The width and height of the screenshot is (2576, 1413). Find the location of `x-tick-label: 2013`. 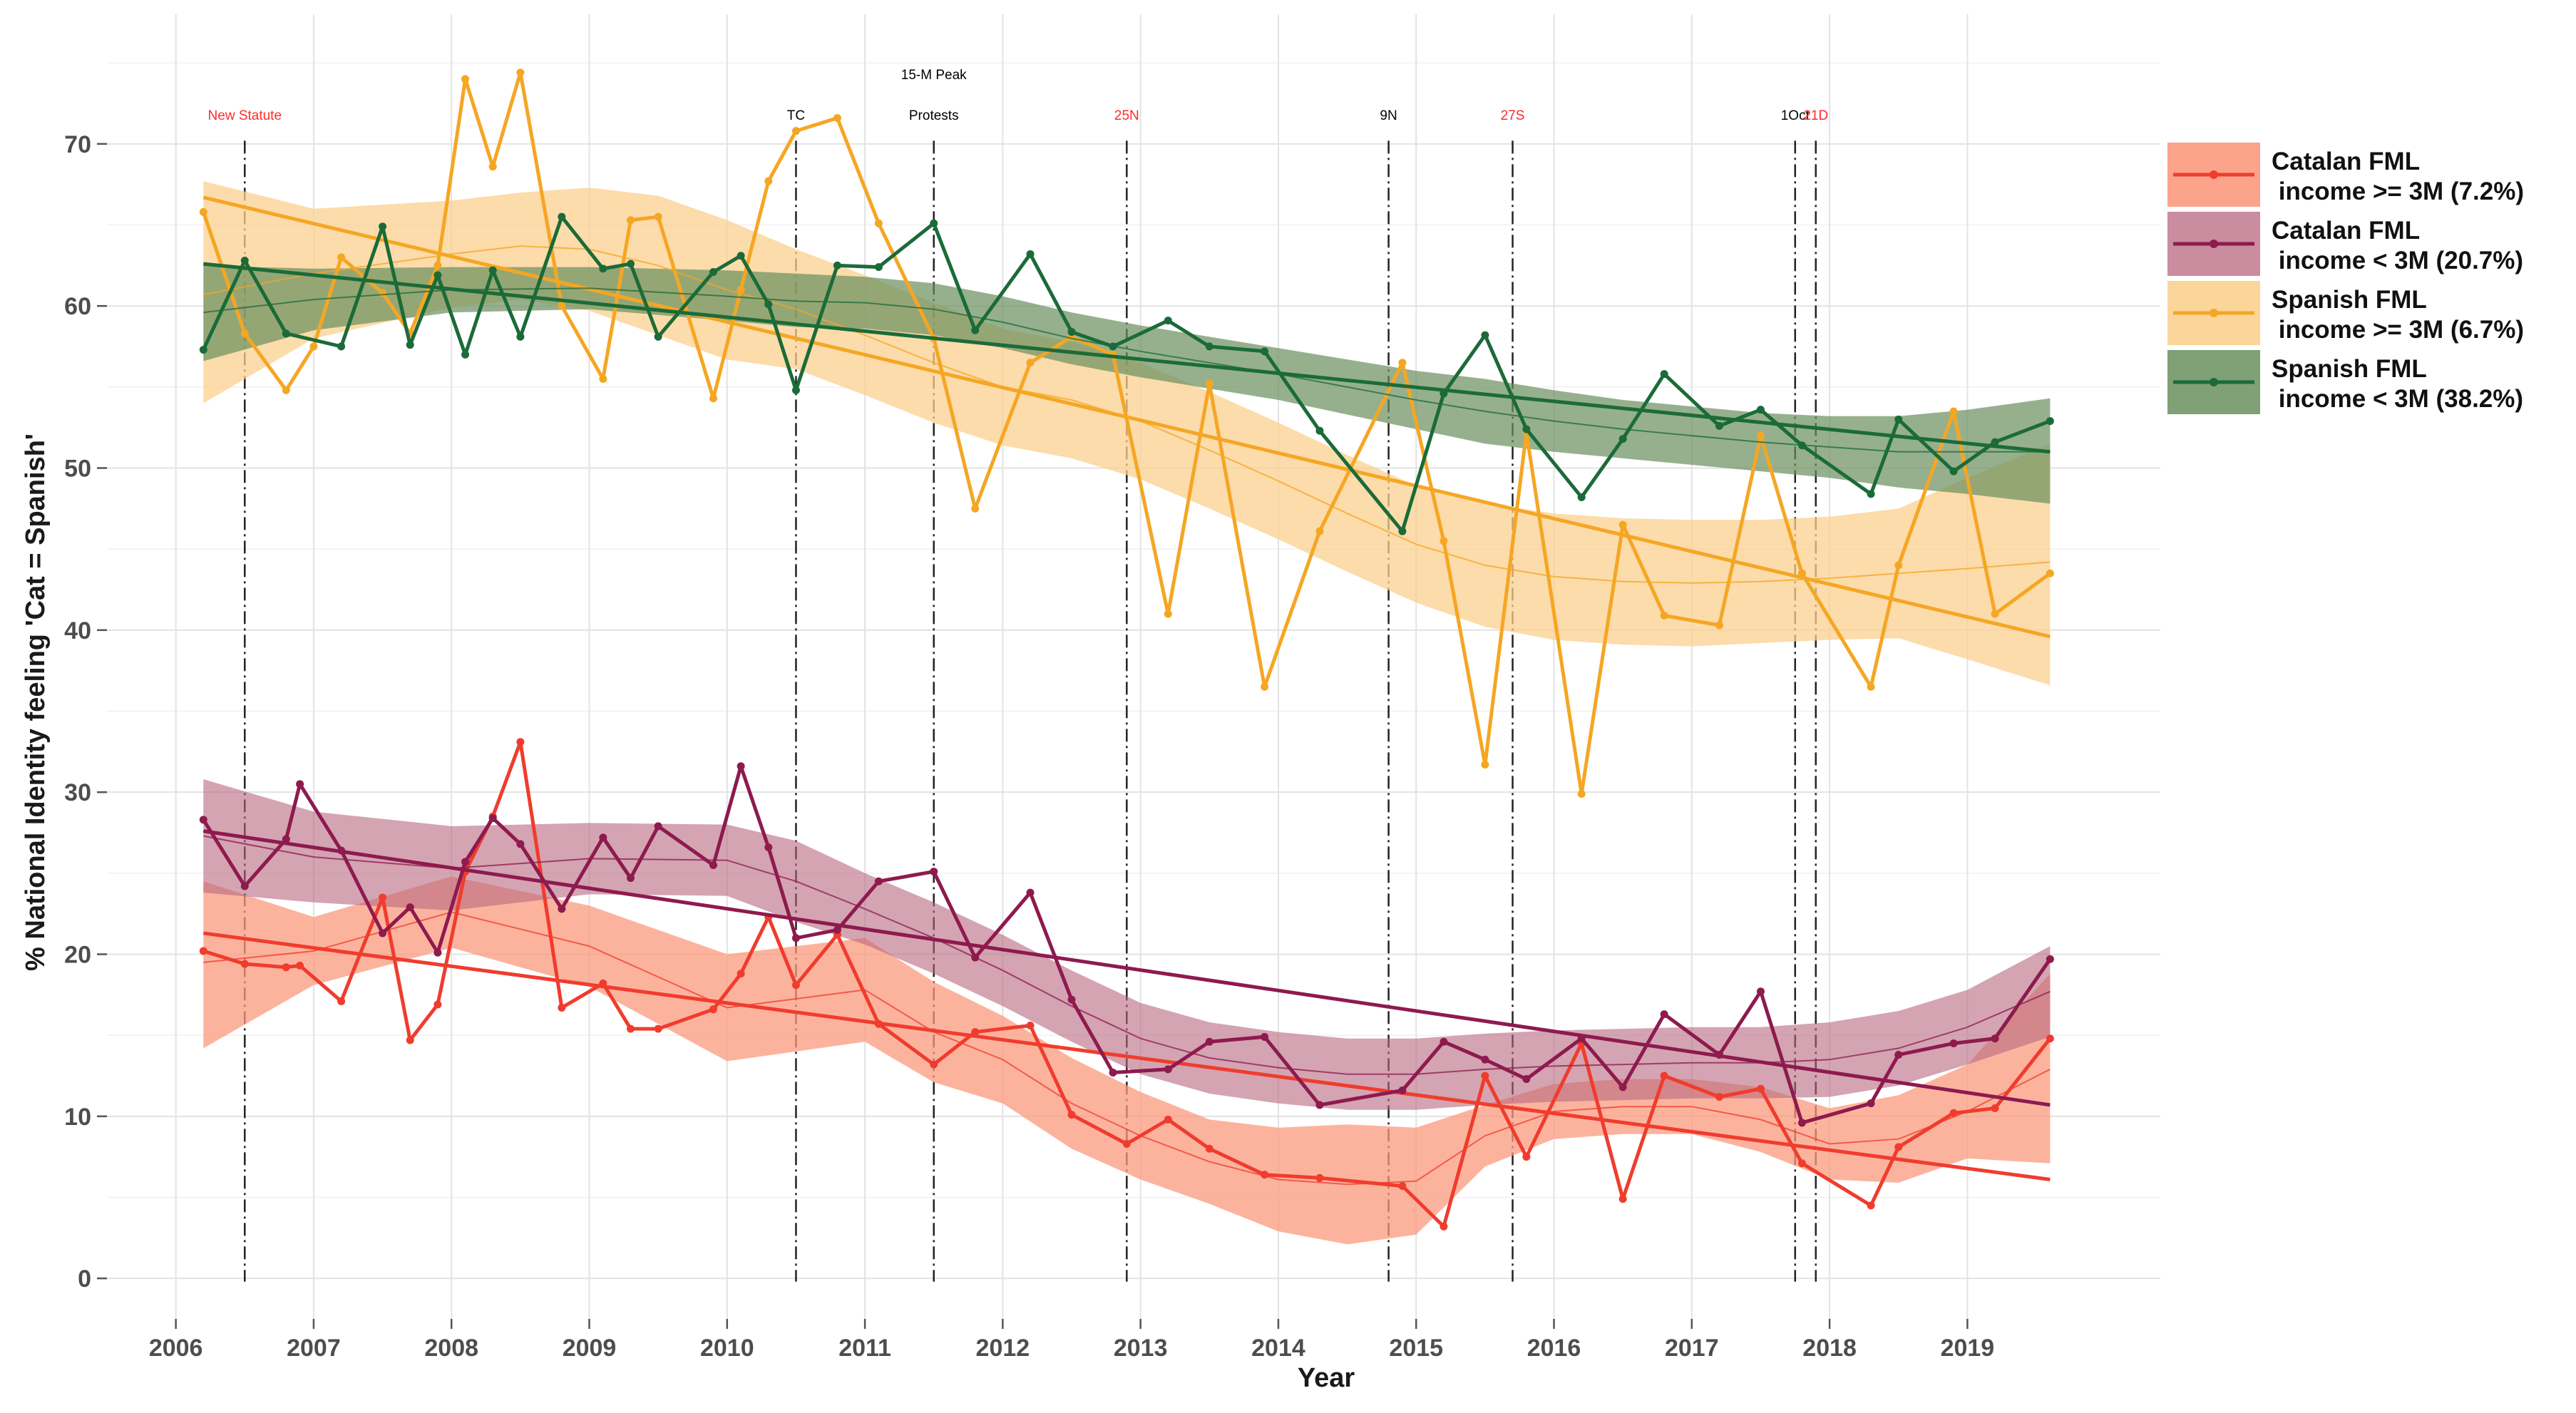

x-tick-label: 2013 is located at coordinates (1141, 1348).